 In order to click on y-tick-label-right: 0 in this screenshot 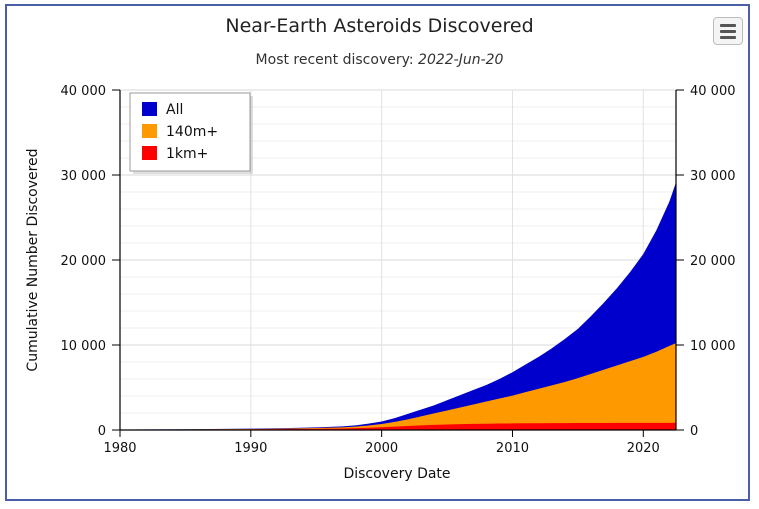, I will do `click(694, 431)`.